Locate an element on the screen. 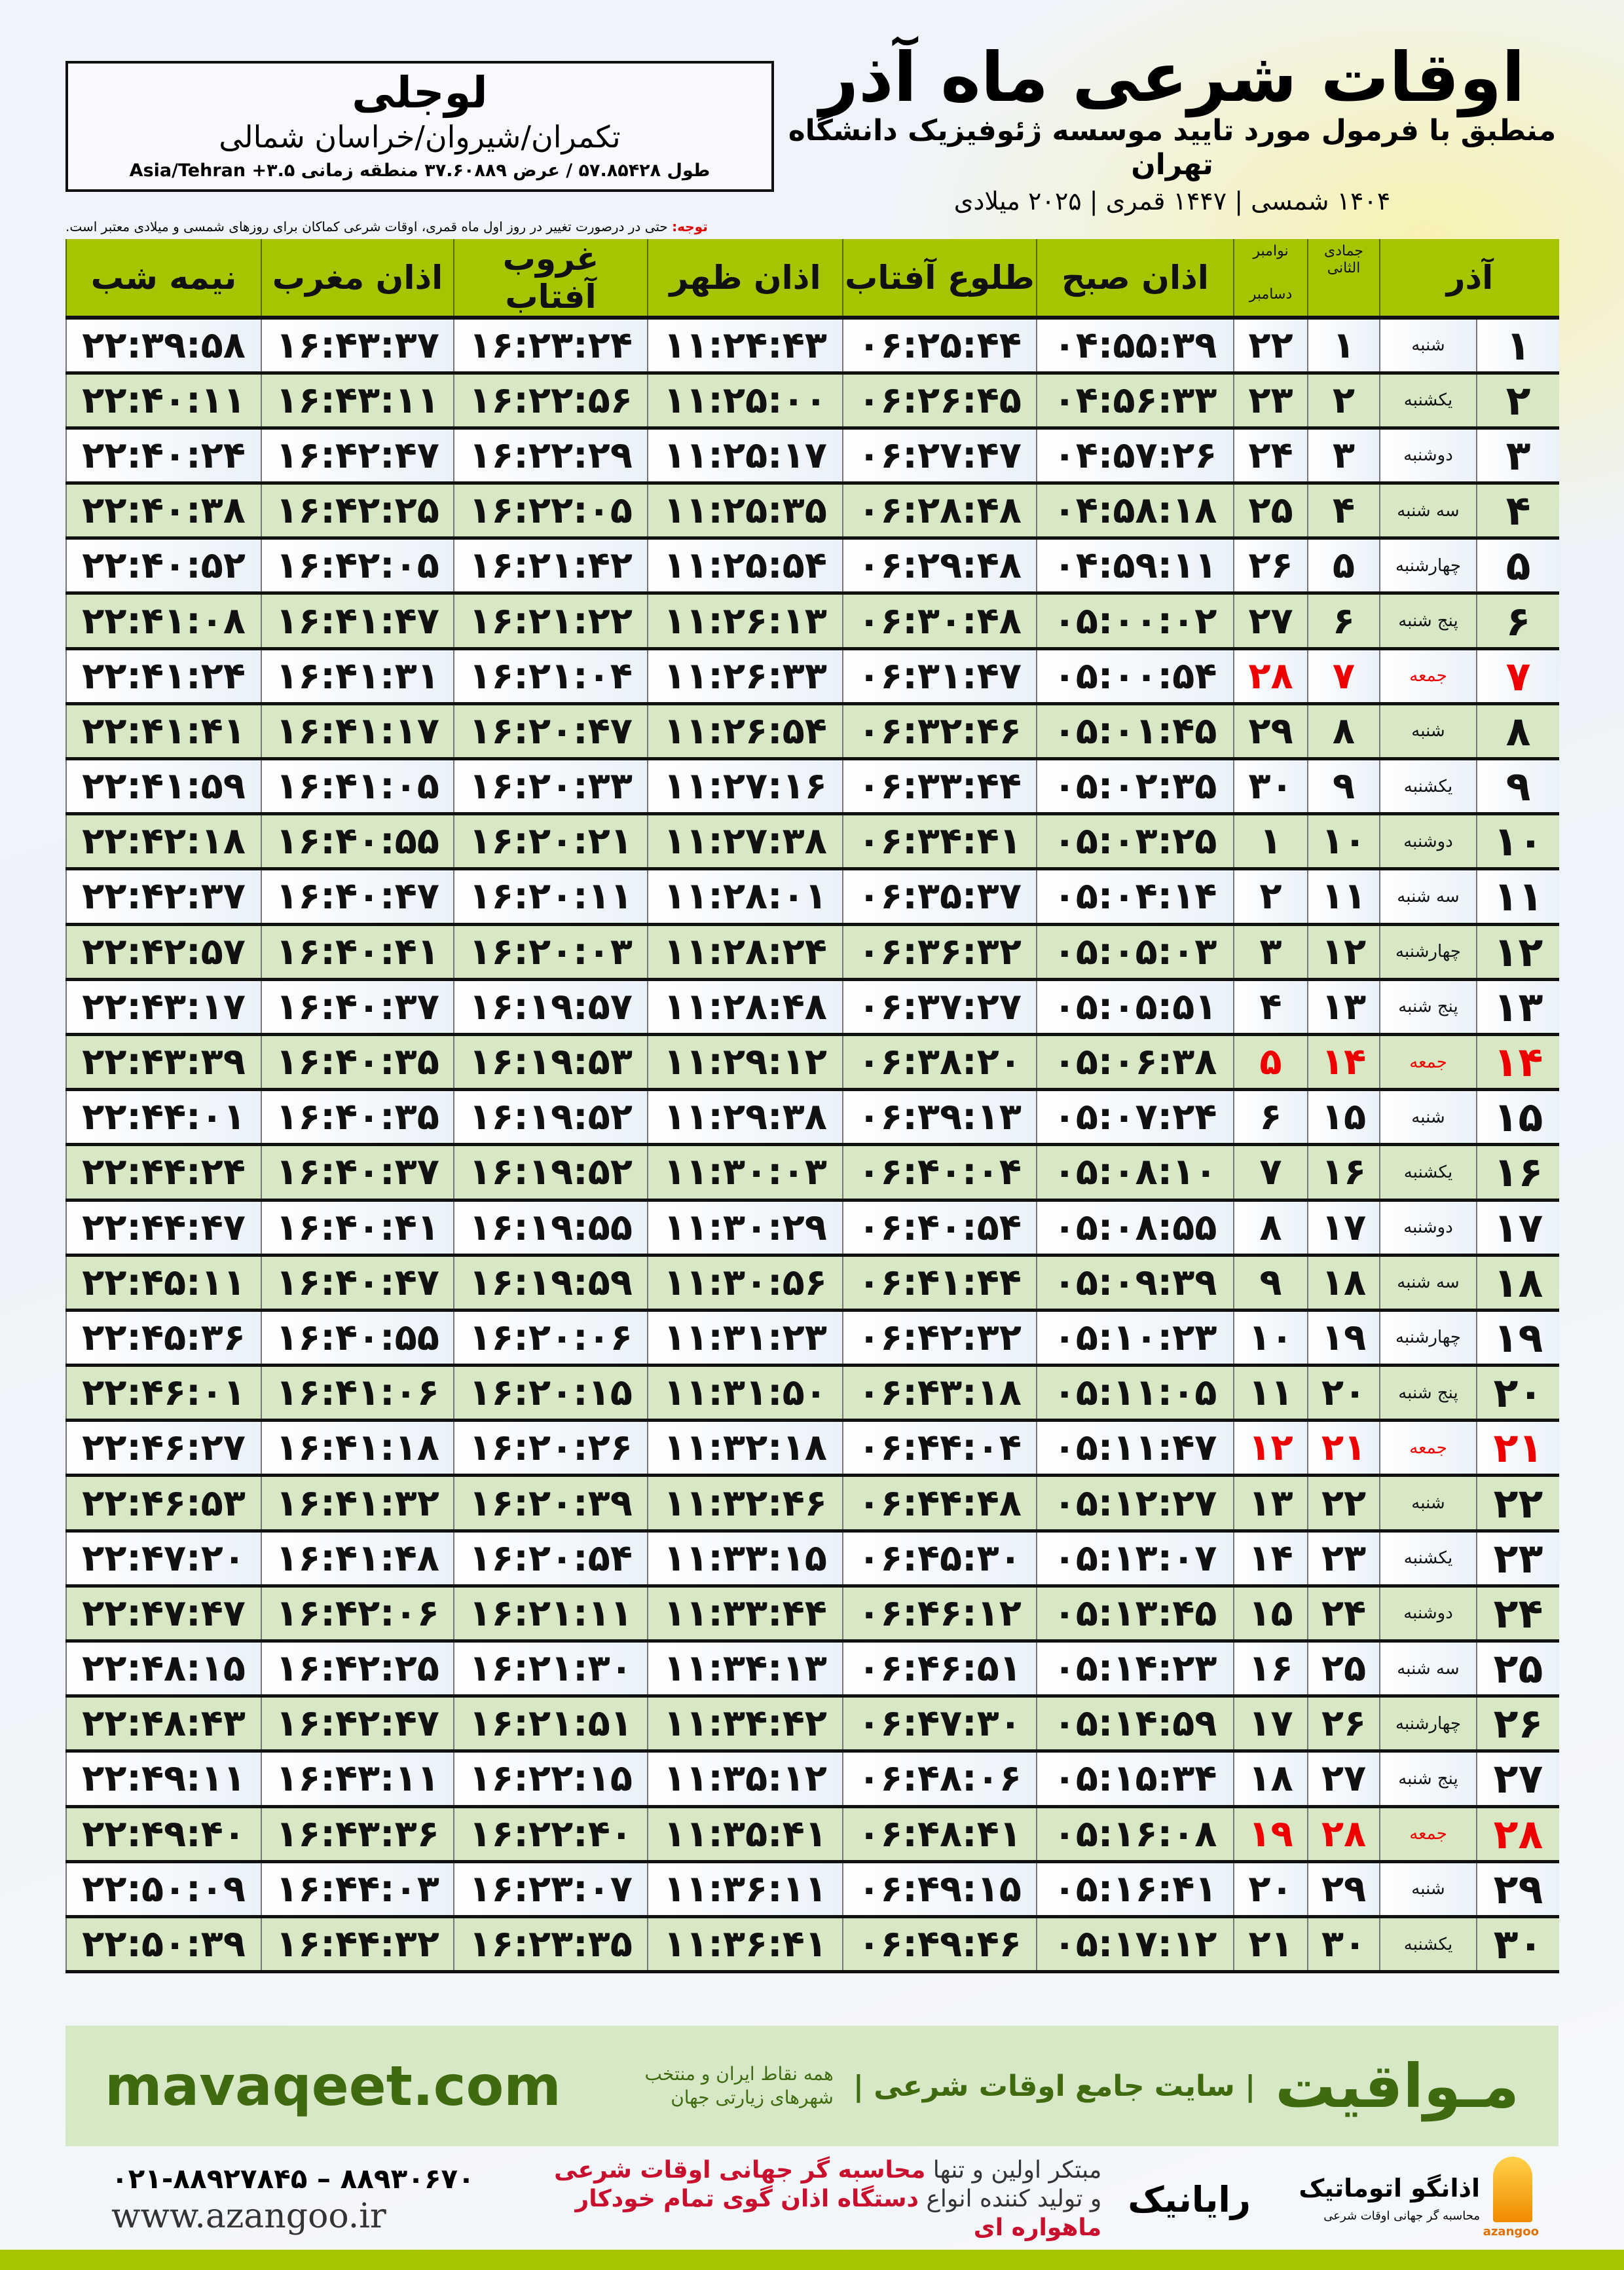 The width and height of the screenshot is (1624, 2270). cell-day: ۲۸ is located at coordinates (1517, 1834).